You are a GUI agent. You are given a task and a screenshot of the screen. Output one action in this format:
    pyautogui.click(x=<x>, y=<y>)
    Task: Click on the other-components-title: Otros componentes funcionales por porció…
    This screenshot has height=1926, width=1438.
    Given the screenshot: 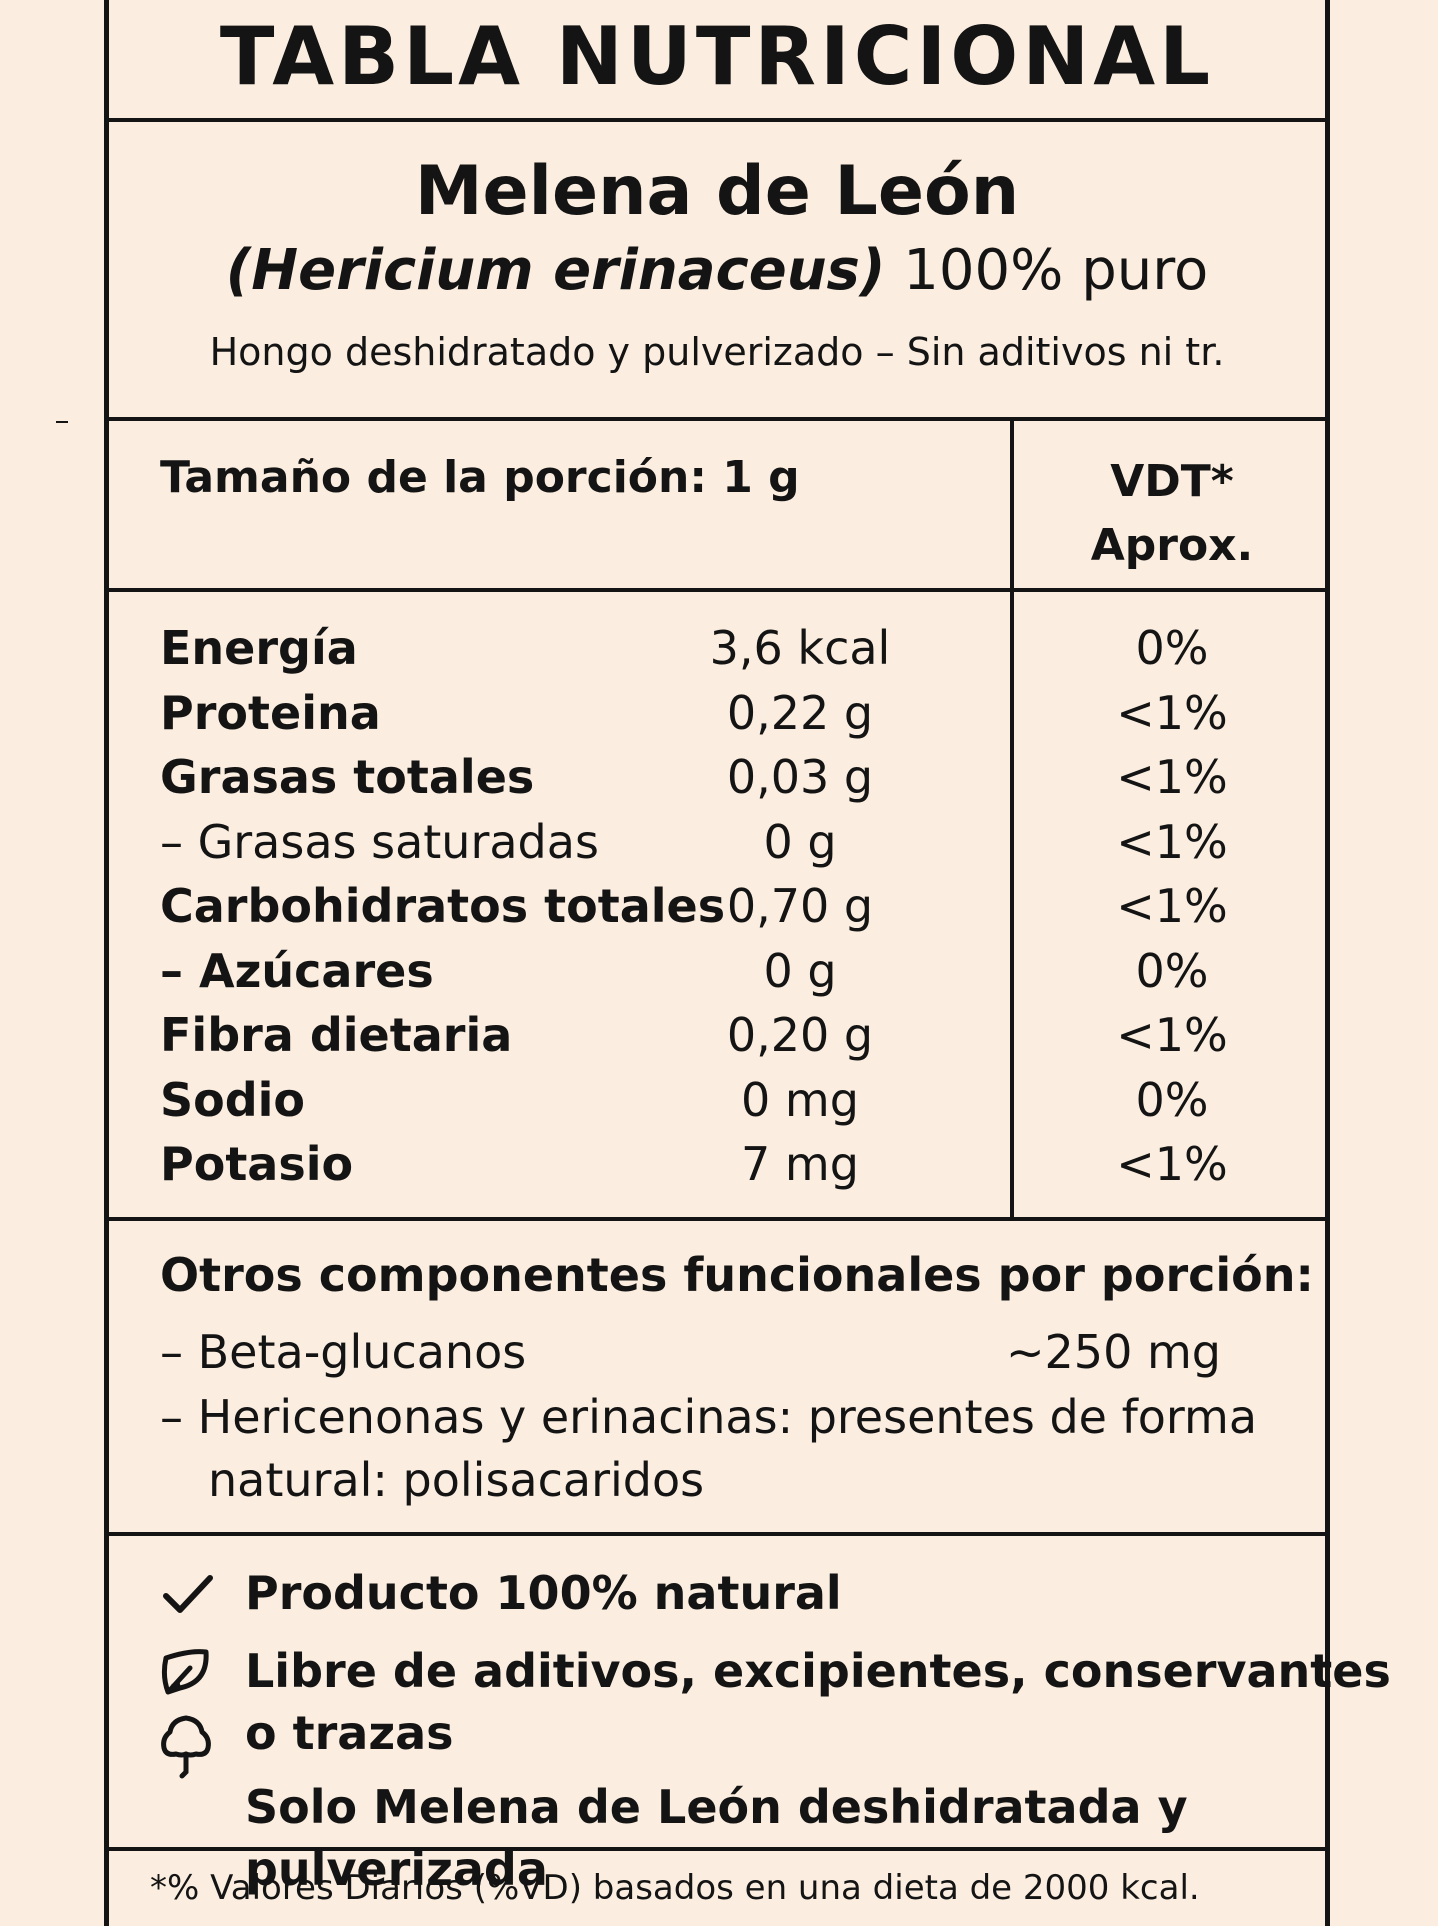 What is the action you would take?
    pyautogui.click(x=737, y=1275)
    